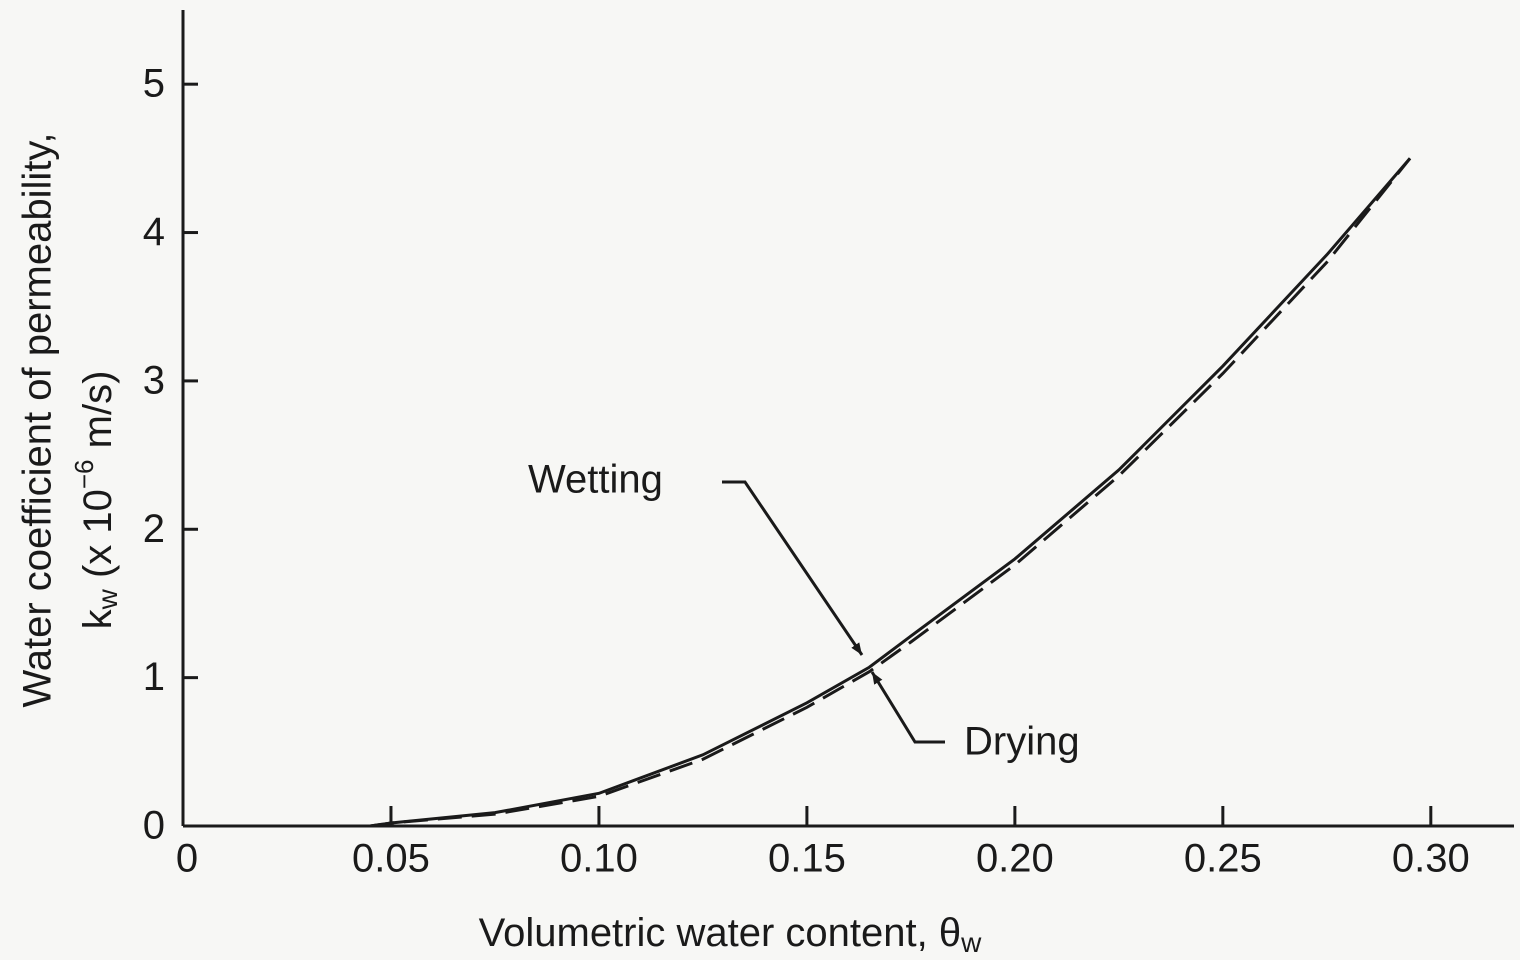 The width and height of the screenshot is (1520, 960). Describe the element at coordinates (1223, 859) in the screenshot. I see `x-tick-label: 0.25` at that location.